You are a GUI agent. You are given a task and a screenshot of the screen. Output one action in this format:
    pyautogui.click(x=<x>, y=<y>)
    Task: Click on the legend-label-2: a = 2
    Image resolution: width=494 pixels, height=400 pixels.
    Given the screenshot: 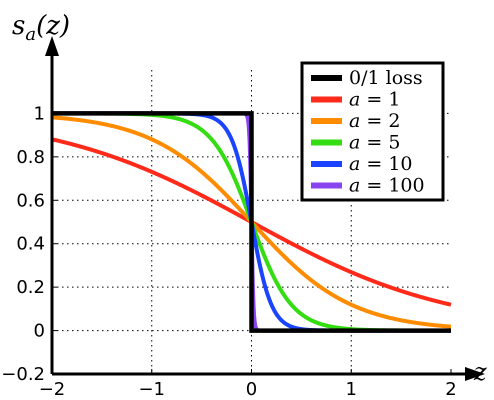 What is the action you would take?
    pyautogui.click(x=374, y=121)
    